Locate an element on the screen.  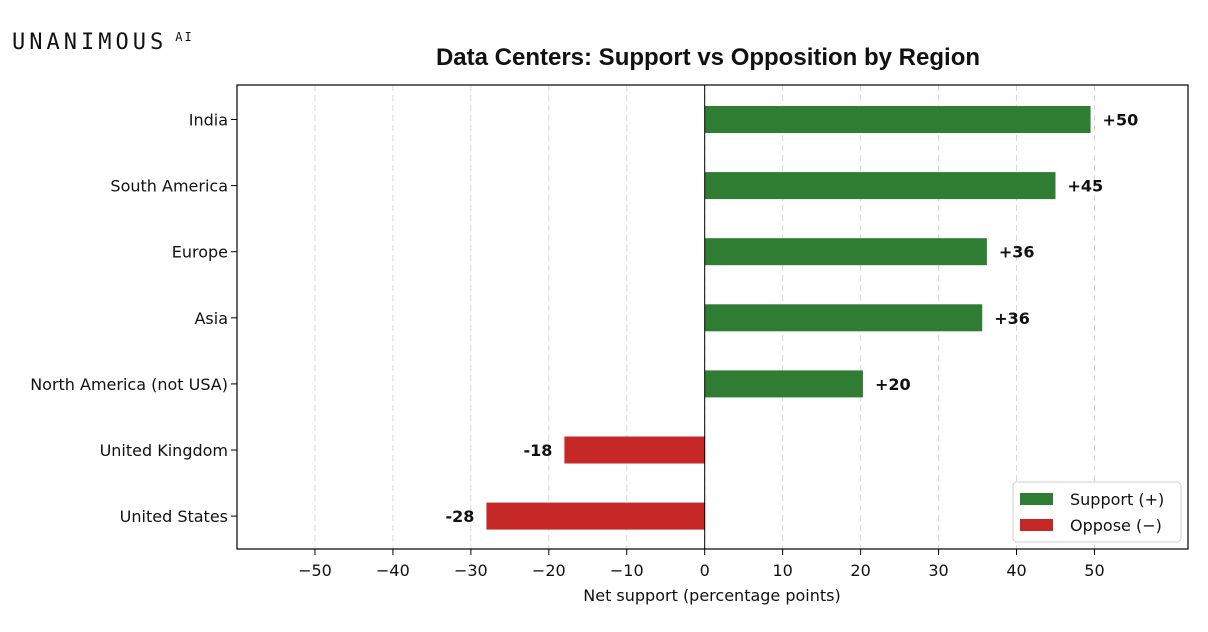
x-tick-label: −50 is located at coordinates (315, 570).